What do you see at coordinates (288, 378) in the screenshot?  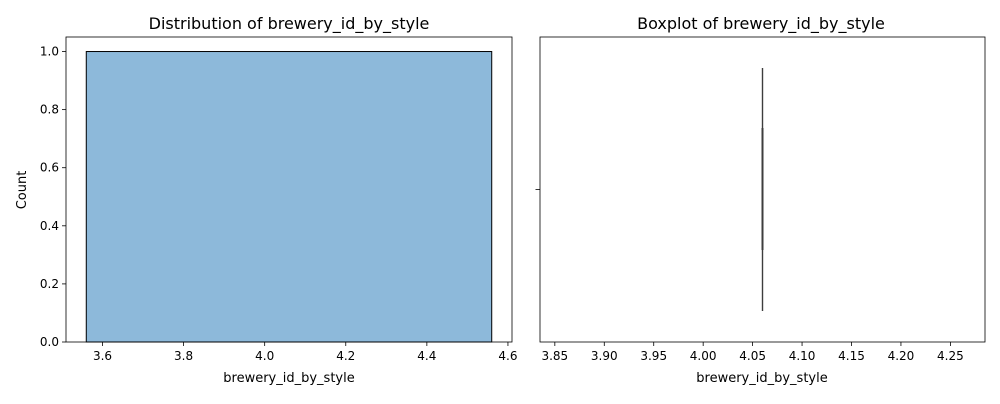 I see `histogram-x-axis-label: brewery_id_by_style` at bounding box center [288, 378].